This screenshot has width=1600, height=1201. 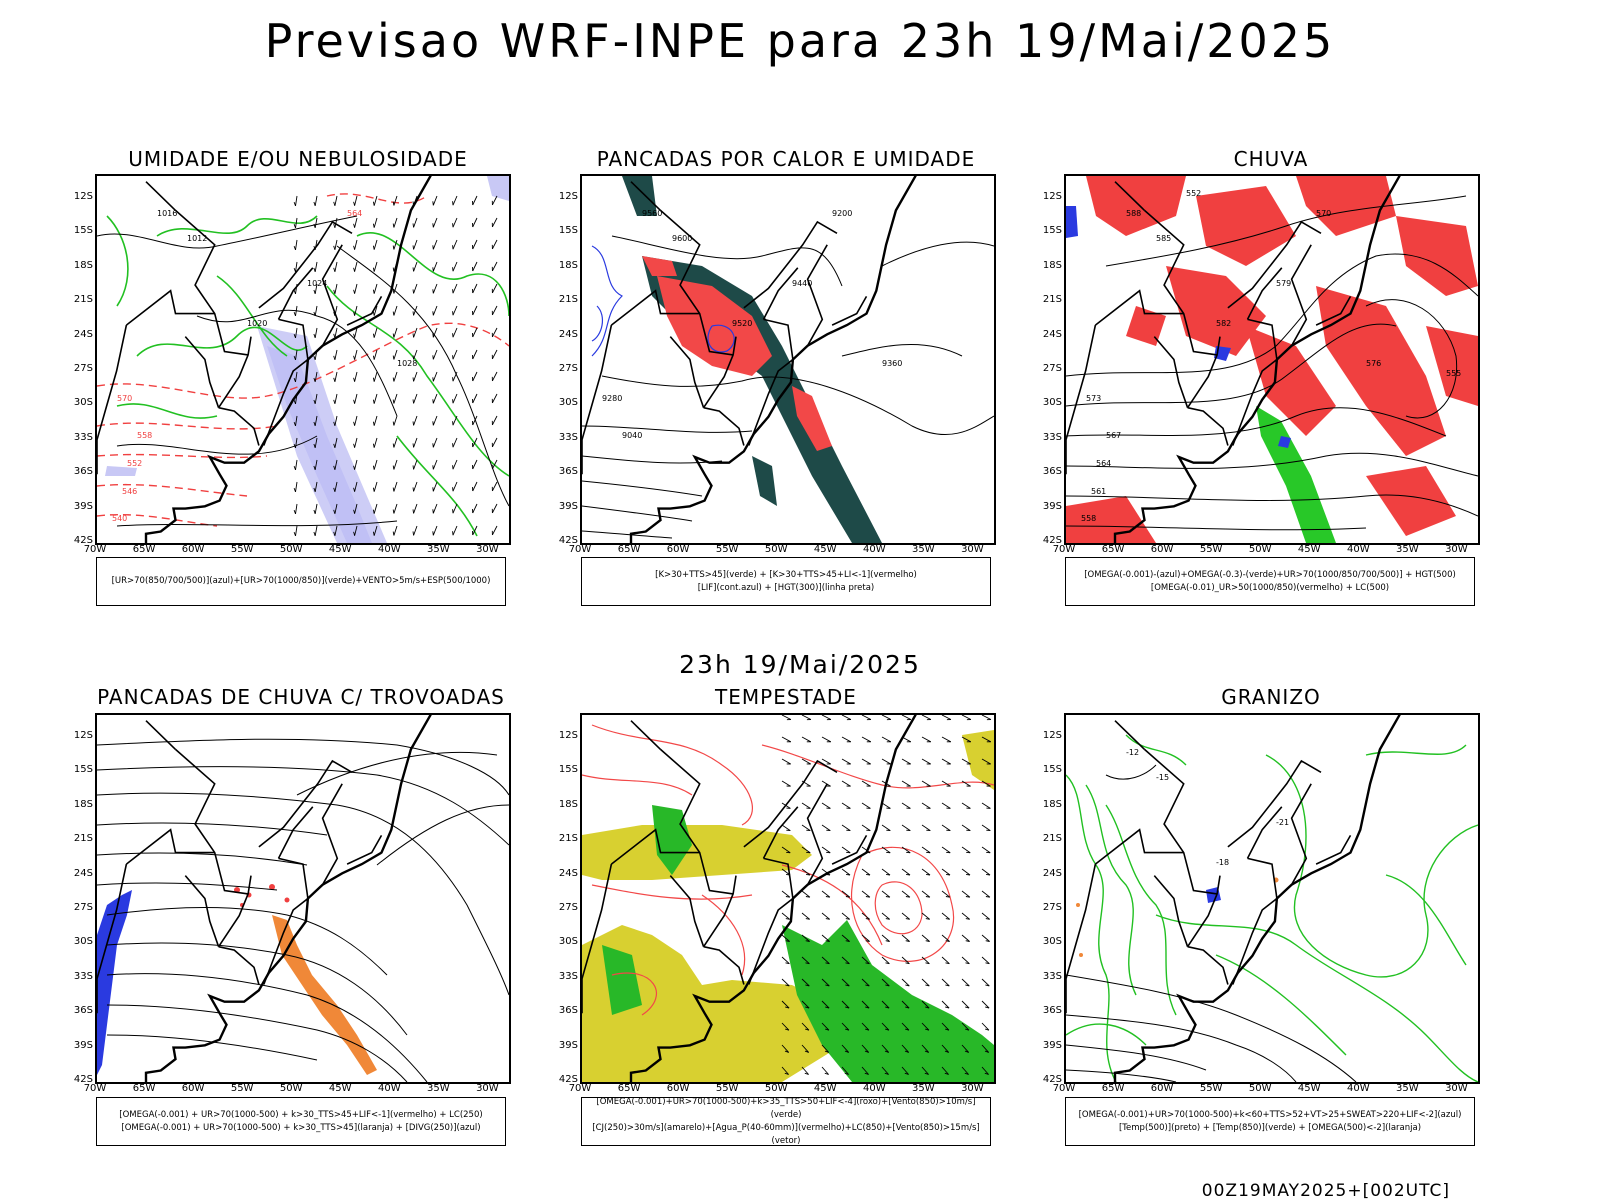 I want to click on contour-label: 1028, so click(x=407, y=363).